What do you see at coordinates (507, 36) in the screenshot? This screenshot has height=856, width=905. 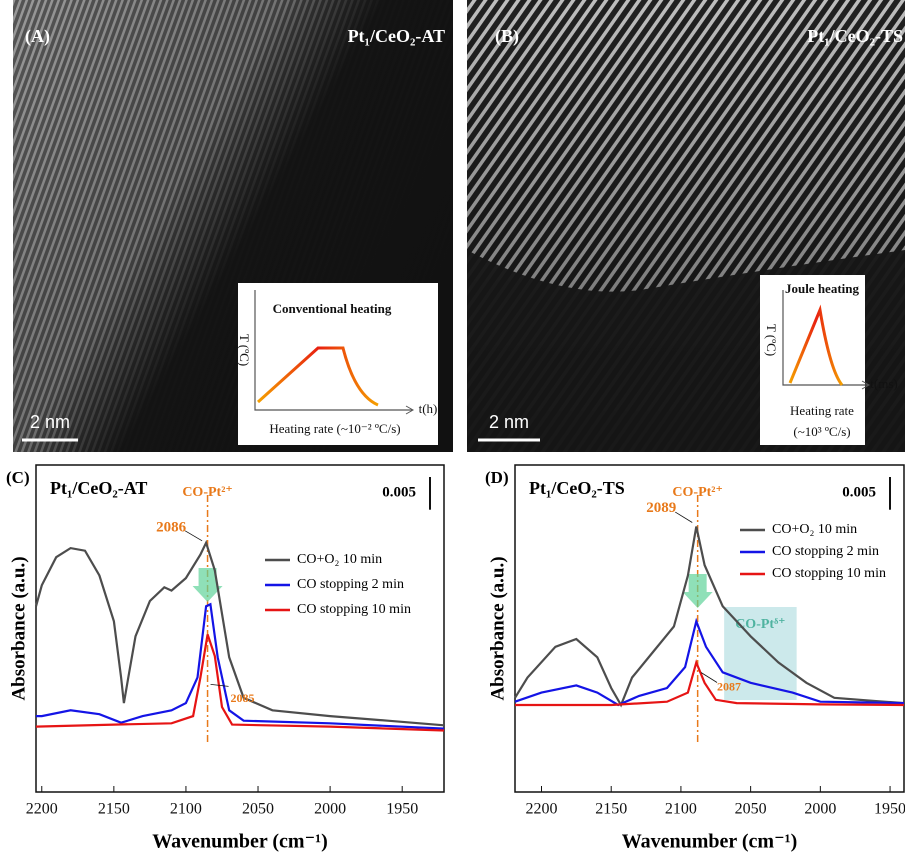 I see `panel-label: (B)` at bounding box center [507, 36].